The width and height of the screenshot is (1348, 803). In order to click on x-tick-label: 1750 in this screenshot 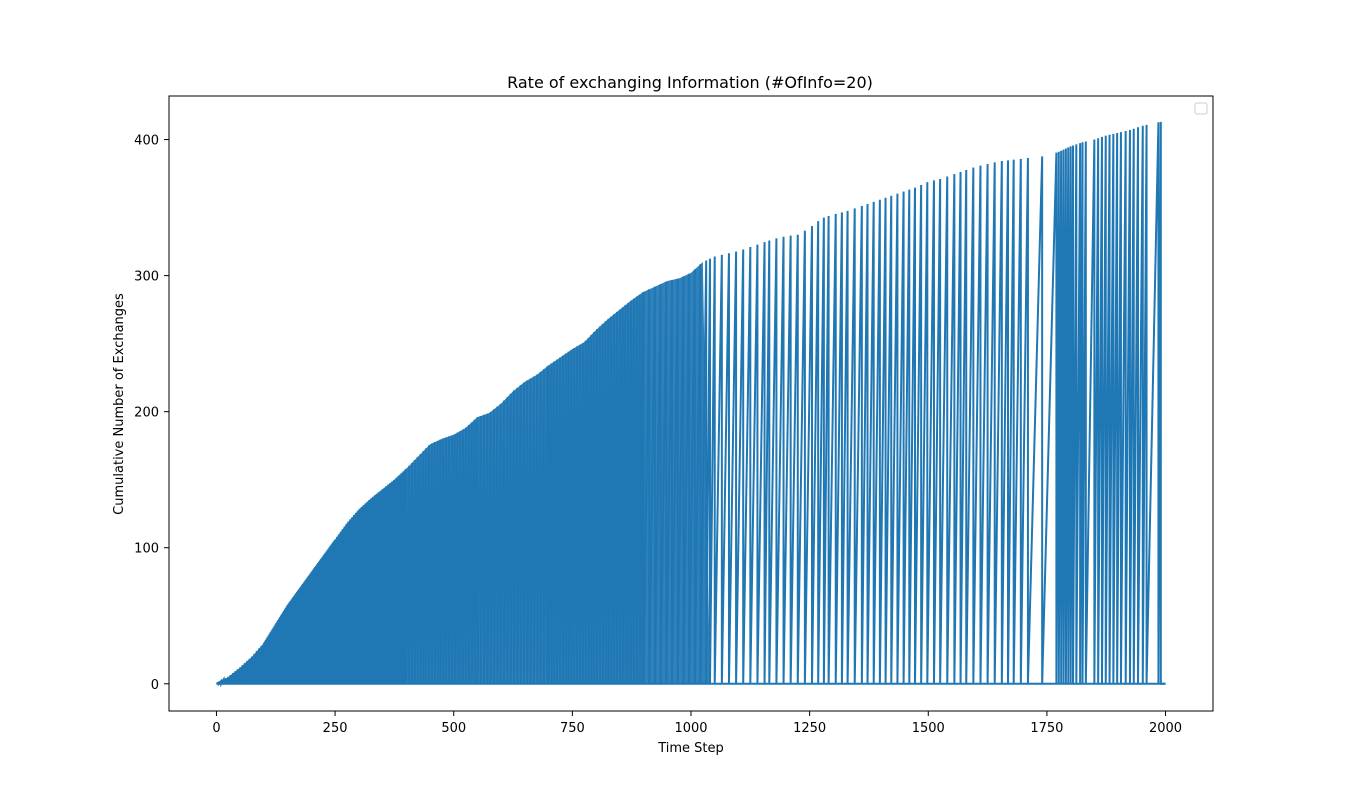, I will do `click(1046, 728)`.